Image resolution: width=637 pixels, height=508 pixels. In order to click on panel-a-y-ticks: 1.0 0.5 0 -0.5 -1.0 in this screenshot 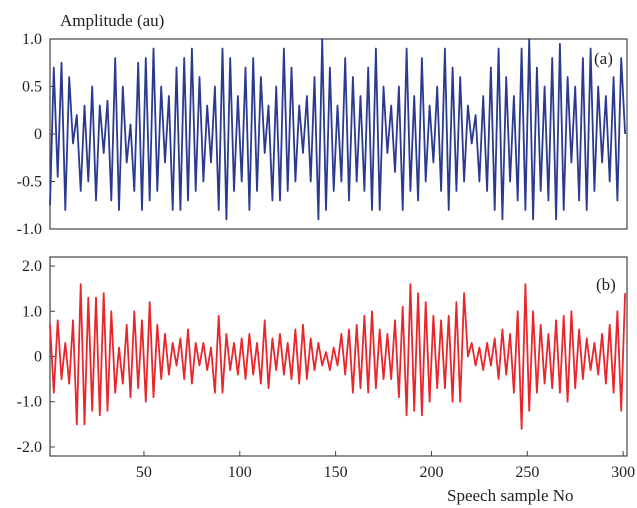, I will do `click(36, 134)`.